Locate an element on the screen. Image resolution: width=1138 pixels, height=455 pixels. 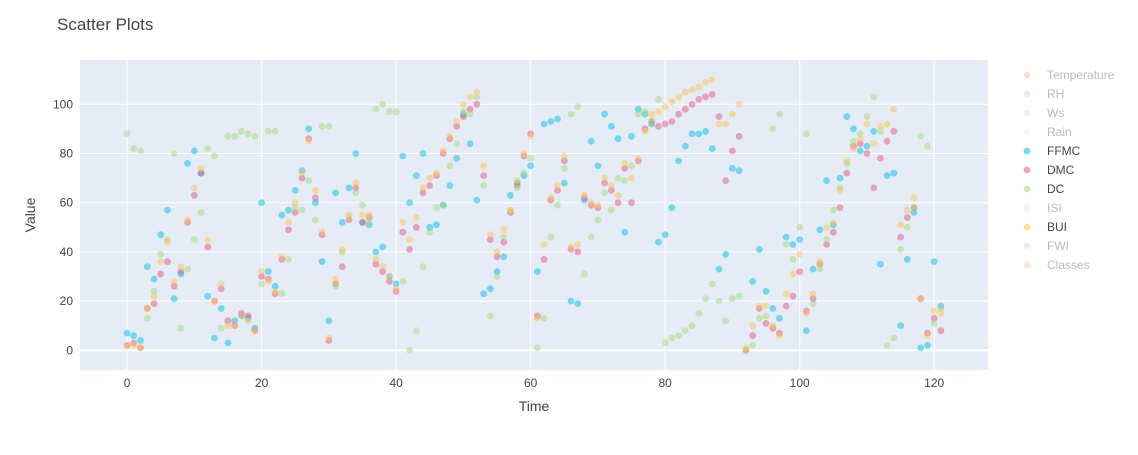
legend-item-rh: RH is located at coordinates (1044, 94).